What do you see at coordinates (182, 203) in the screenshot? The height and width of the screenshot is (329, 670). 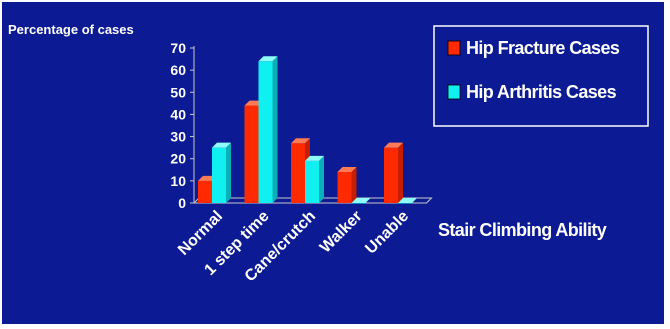 I see `y-tick-label: 0` at bounding box center [182, 203].